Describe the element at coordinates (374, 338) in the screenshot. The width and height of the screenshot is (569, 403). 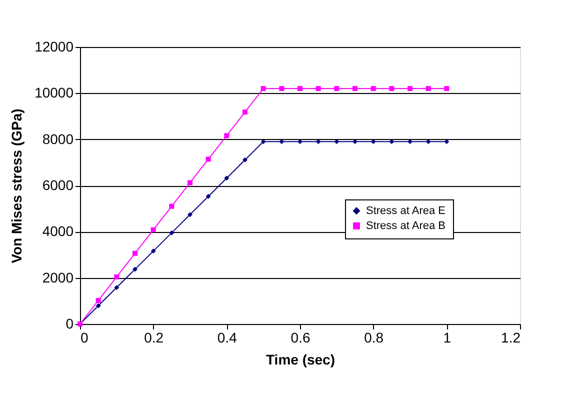
I see `x-tick-label: 0.8` at that location.